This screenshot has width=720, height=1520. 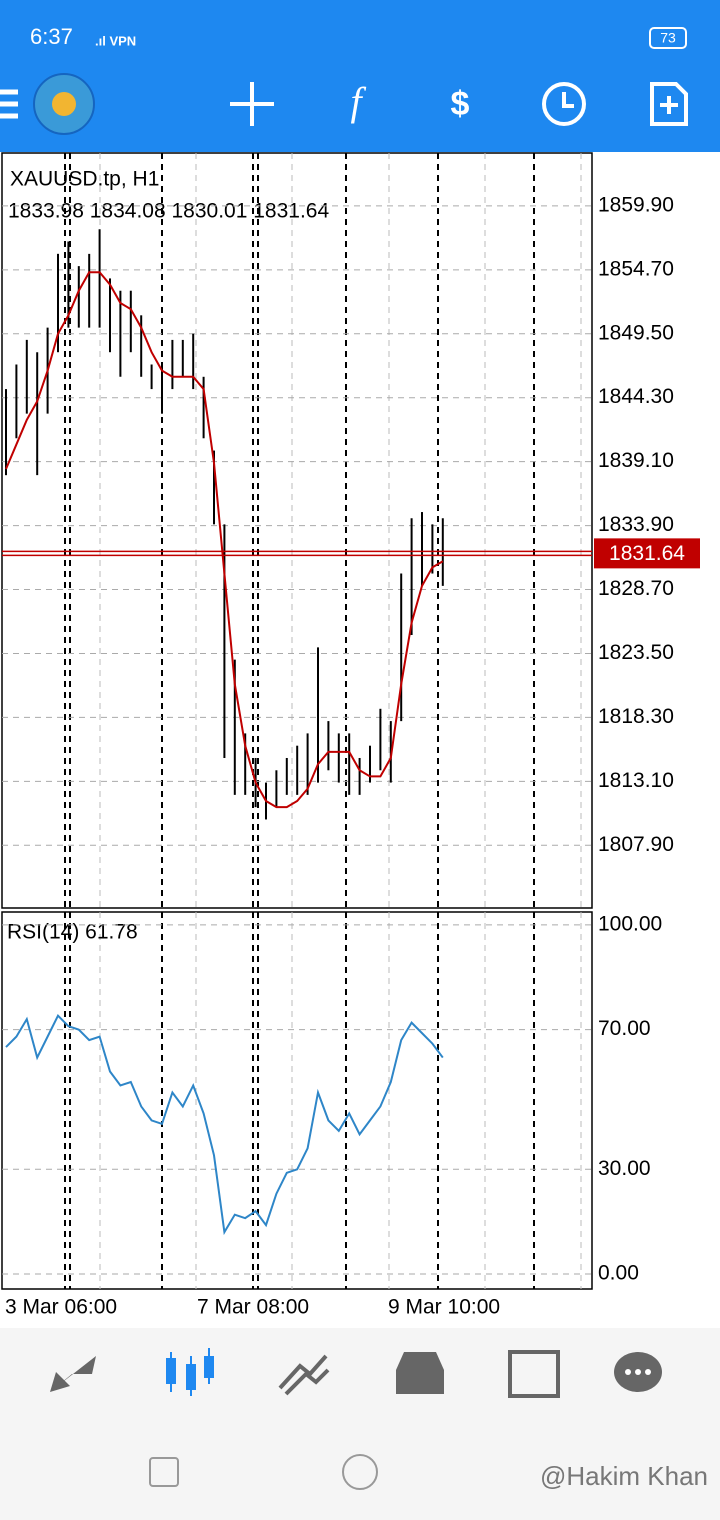 What do you see at coordinates (624, 1168) in the screenshot?
I see `y-tick-label: 30.00` at bounding box center [624, 1168].